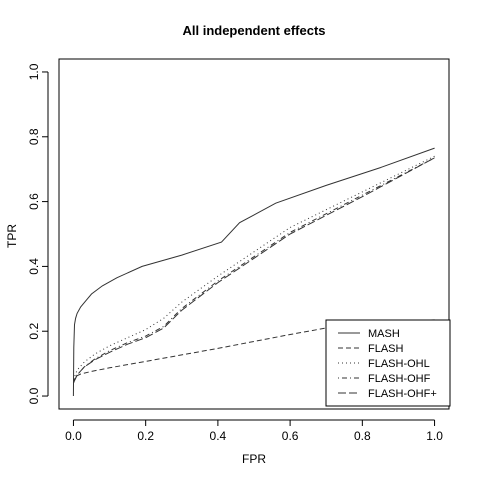  I want to click on x-tick-label: 1.0, so click(434, 436).